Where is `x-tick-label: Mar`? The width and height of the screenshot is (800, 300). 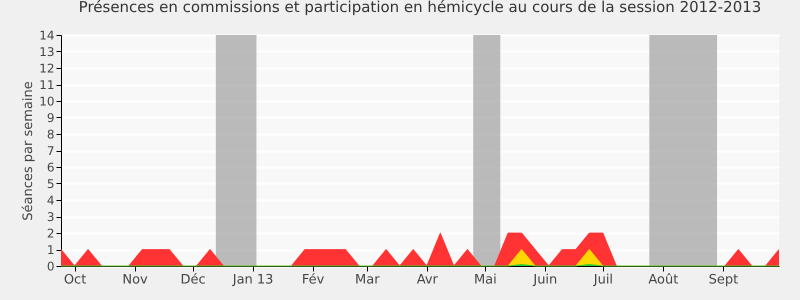
x-tick-label: Mar is located at coordinates (367, 280).